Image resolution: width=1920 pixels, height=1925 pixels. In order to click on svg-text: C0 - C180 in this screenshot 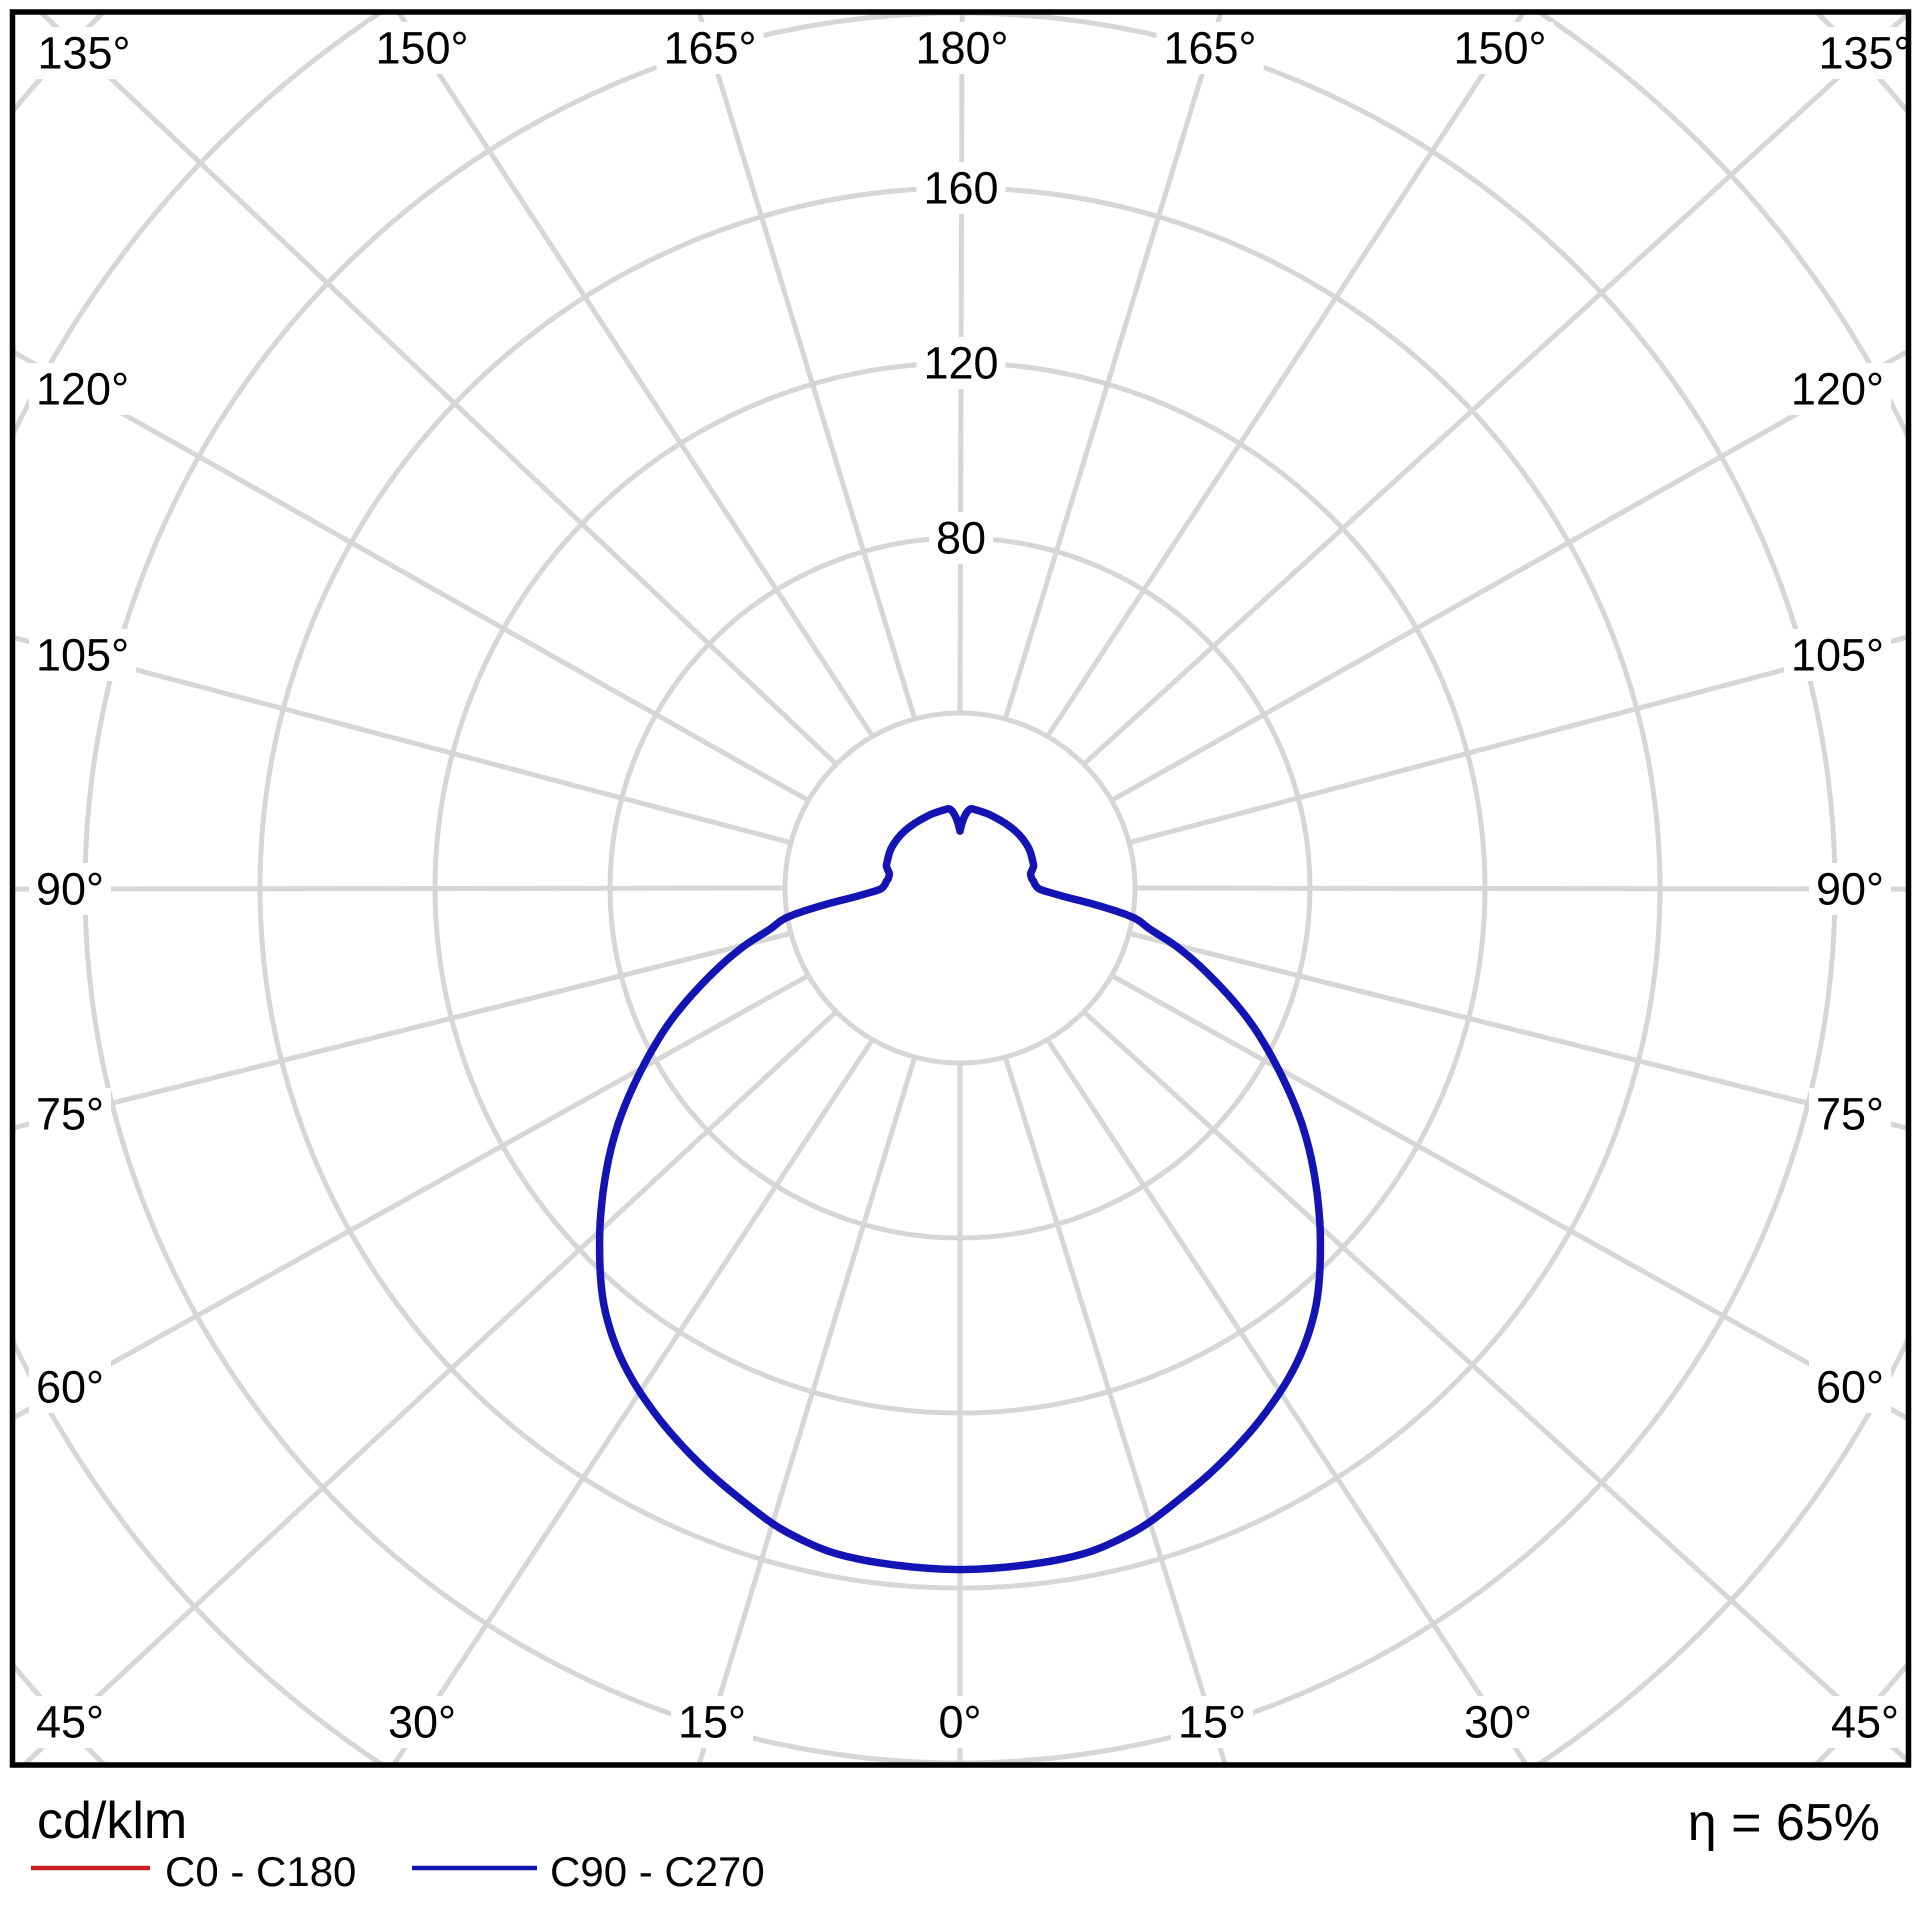, I will do `click(260, 1871)`.